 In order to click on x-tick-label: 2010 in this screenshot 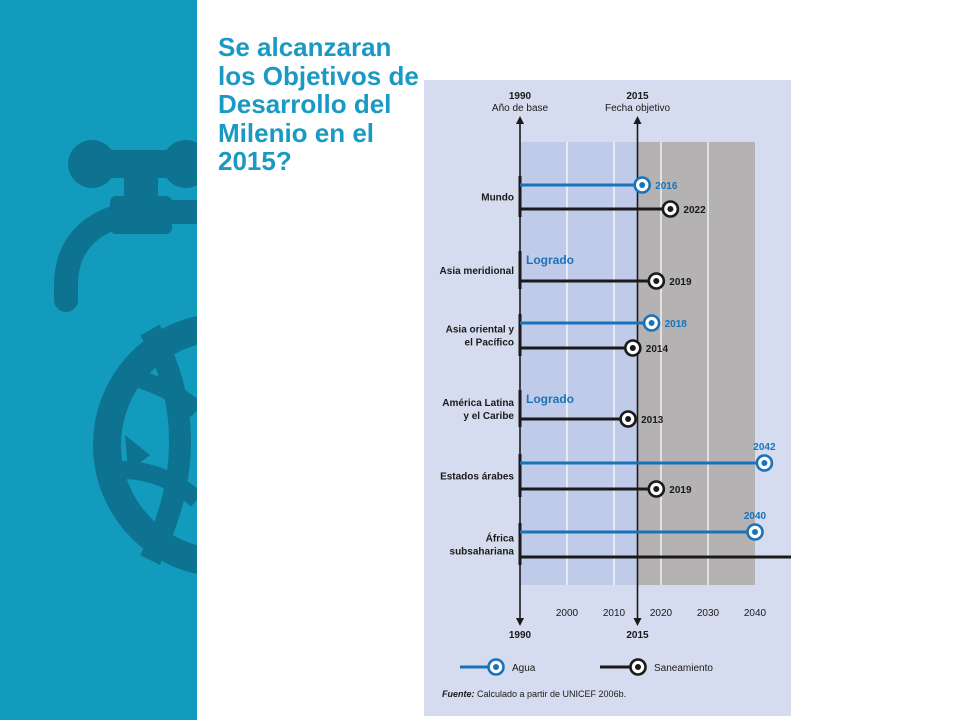, I will do `click(614, 613)`.